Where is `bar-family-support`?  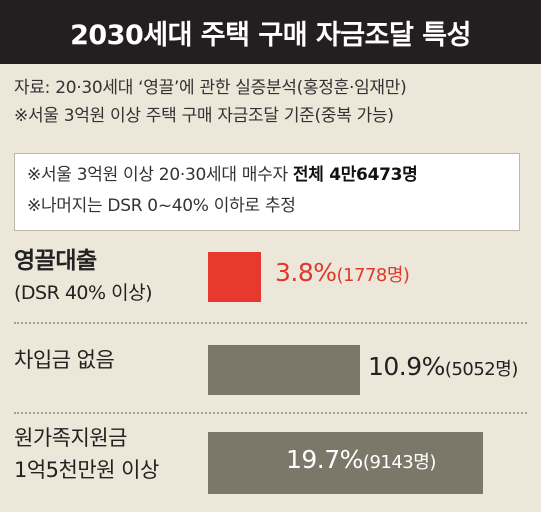
bar-family-support is located at coordinates (345, 463).